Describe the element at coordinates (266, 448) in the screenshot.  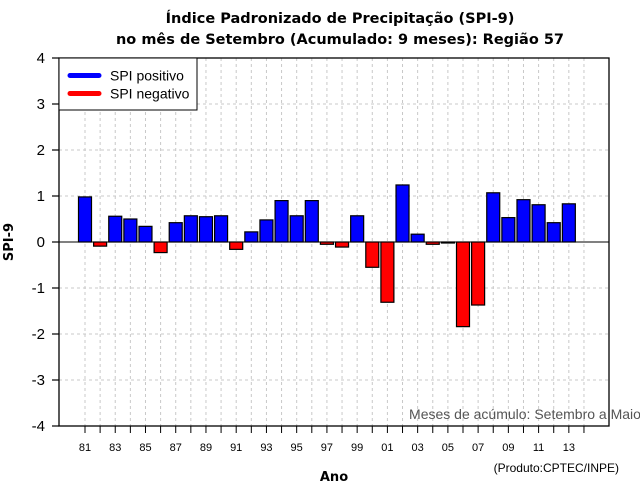
I see `x-tick-label: 93` at that location.